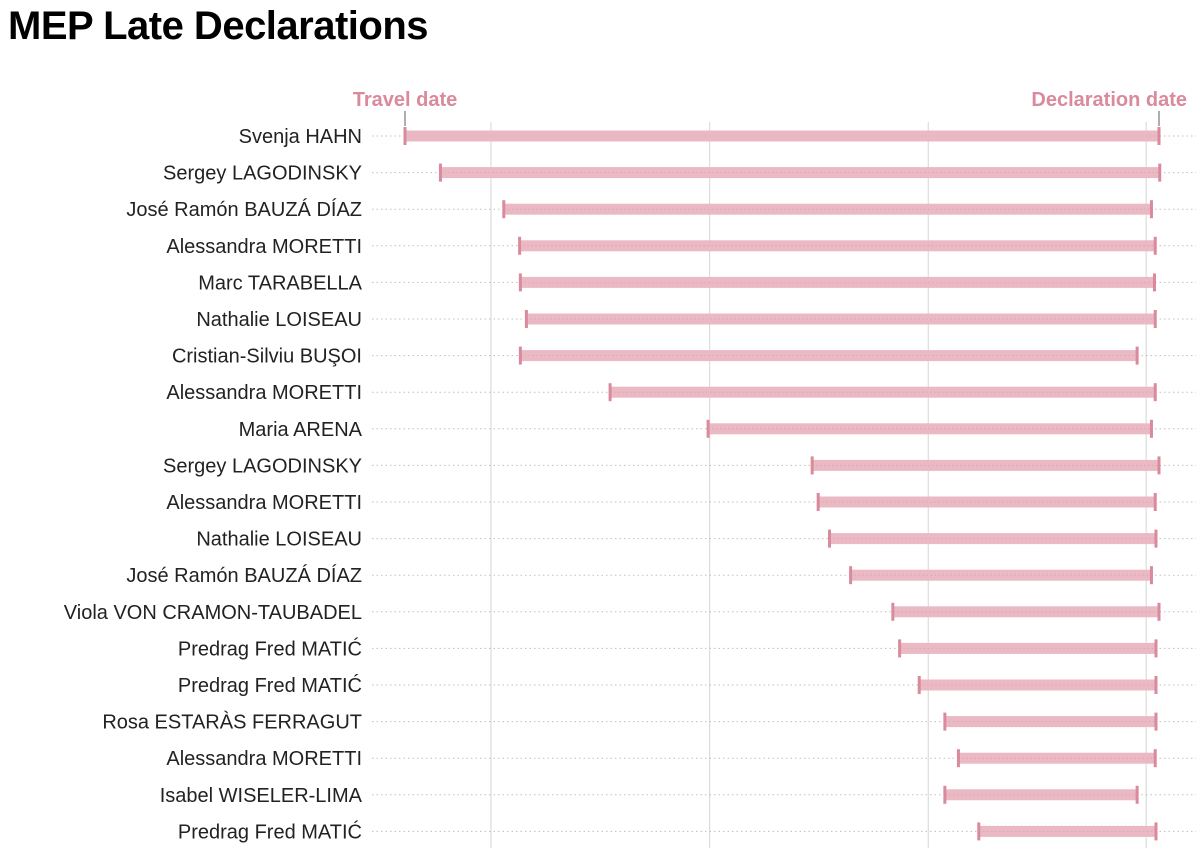 The image size is (1200, 848). What do you see at coordinates (218, 26) in the screenshot?
I see `page-title: MEP Late Declarations` at bounding box center [218, 26].